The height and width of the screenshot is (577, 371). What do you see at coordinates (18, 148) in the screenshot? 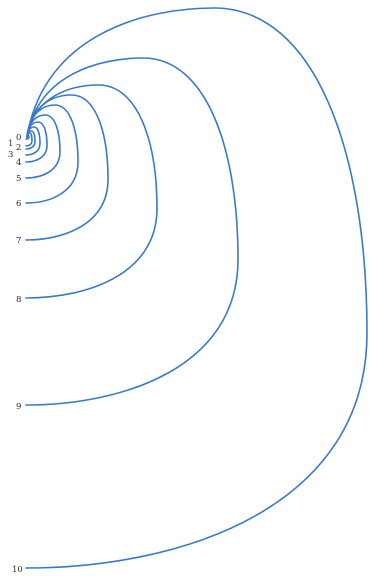
I see `arc-label-2: 2` at bounding box center [18, 148].